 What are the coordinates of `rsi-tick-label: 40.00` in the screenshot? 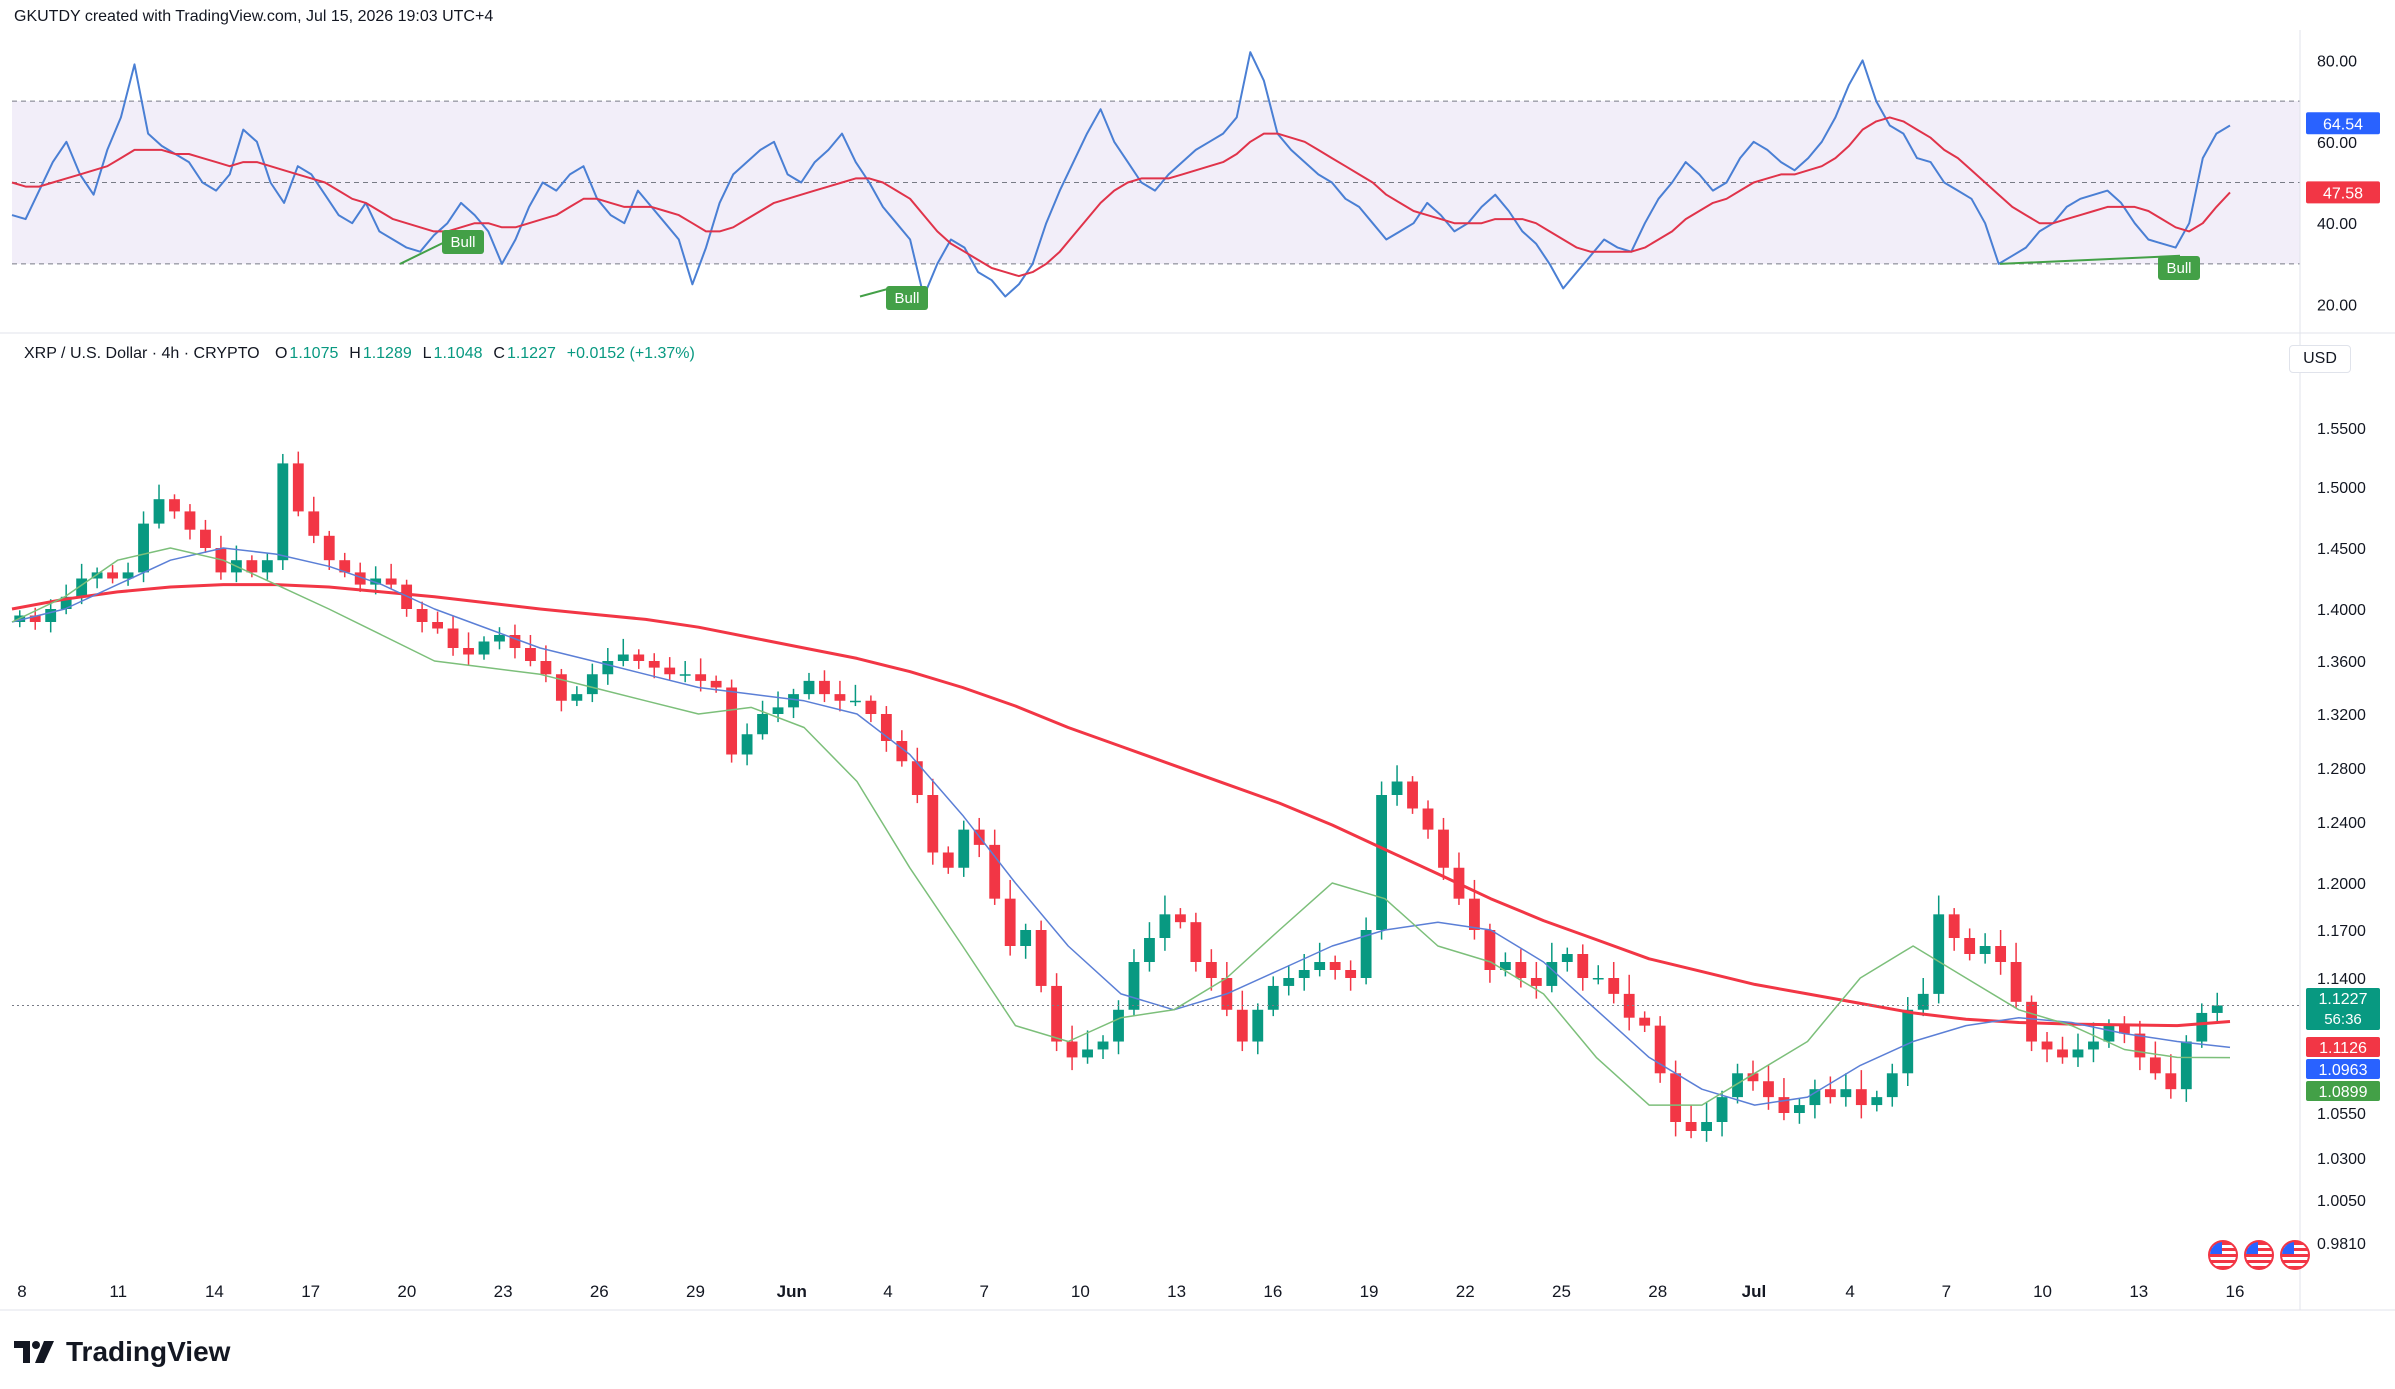 It's located at (2337, 224).